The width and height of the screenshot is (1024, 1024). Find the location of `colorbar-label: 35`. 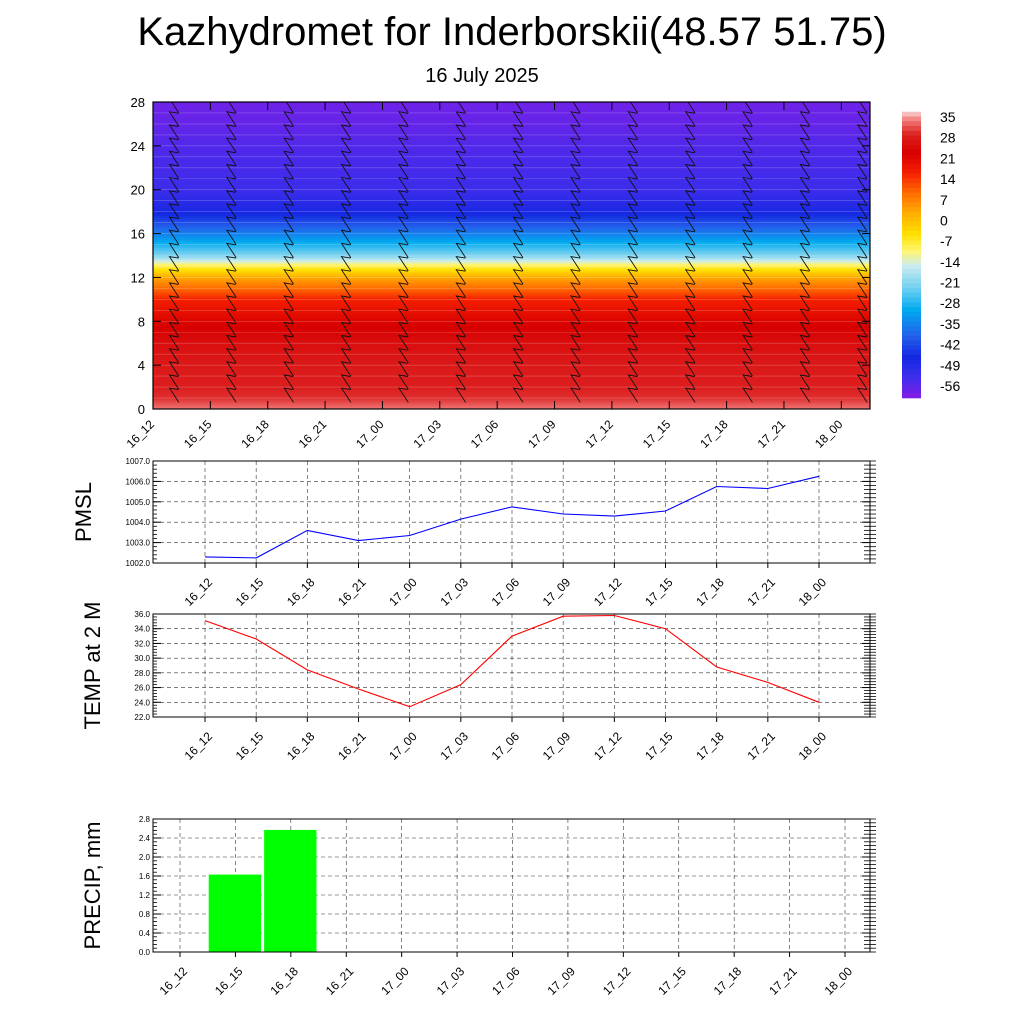

colorbar-label: 35 is located at coordinates (948, 117).